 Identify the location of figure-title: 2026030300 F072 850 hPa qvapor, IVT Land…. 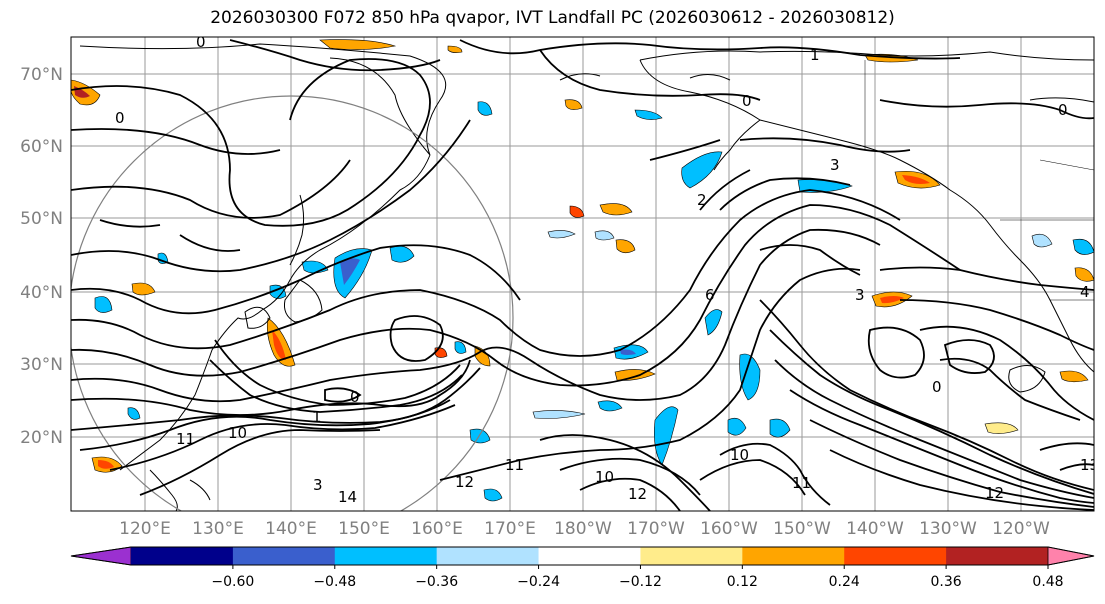
(552, 18).